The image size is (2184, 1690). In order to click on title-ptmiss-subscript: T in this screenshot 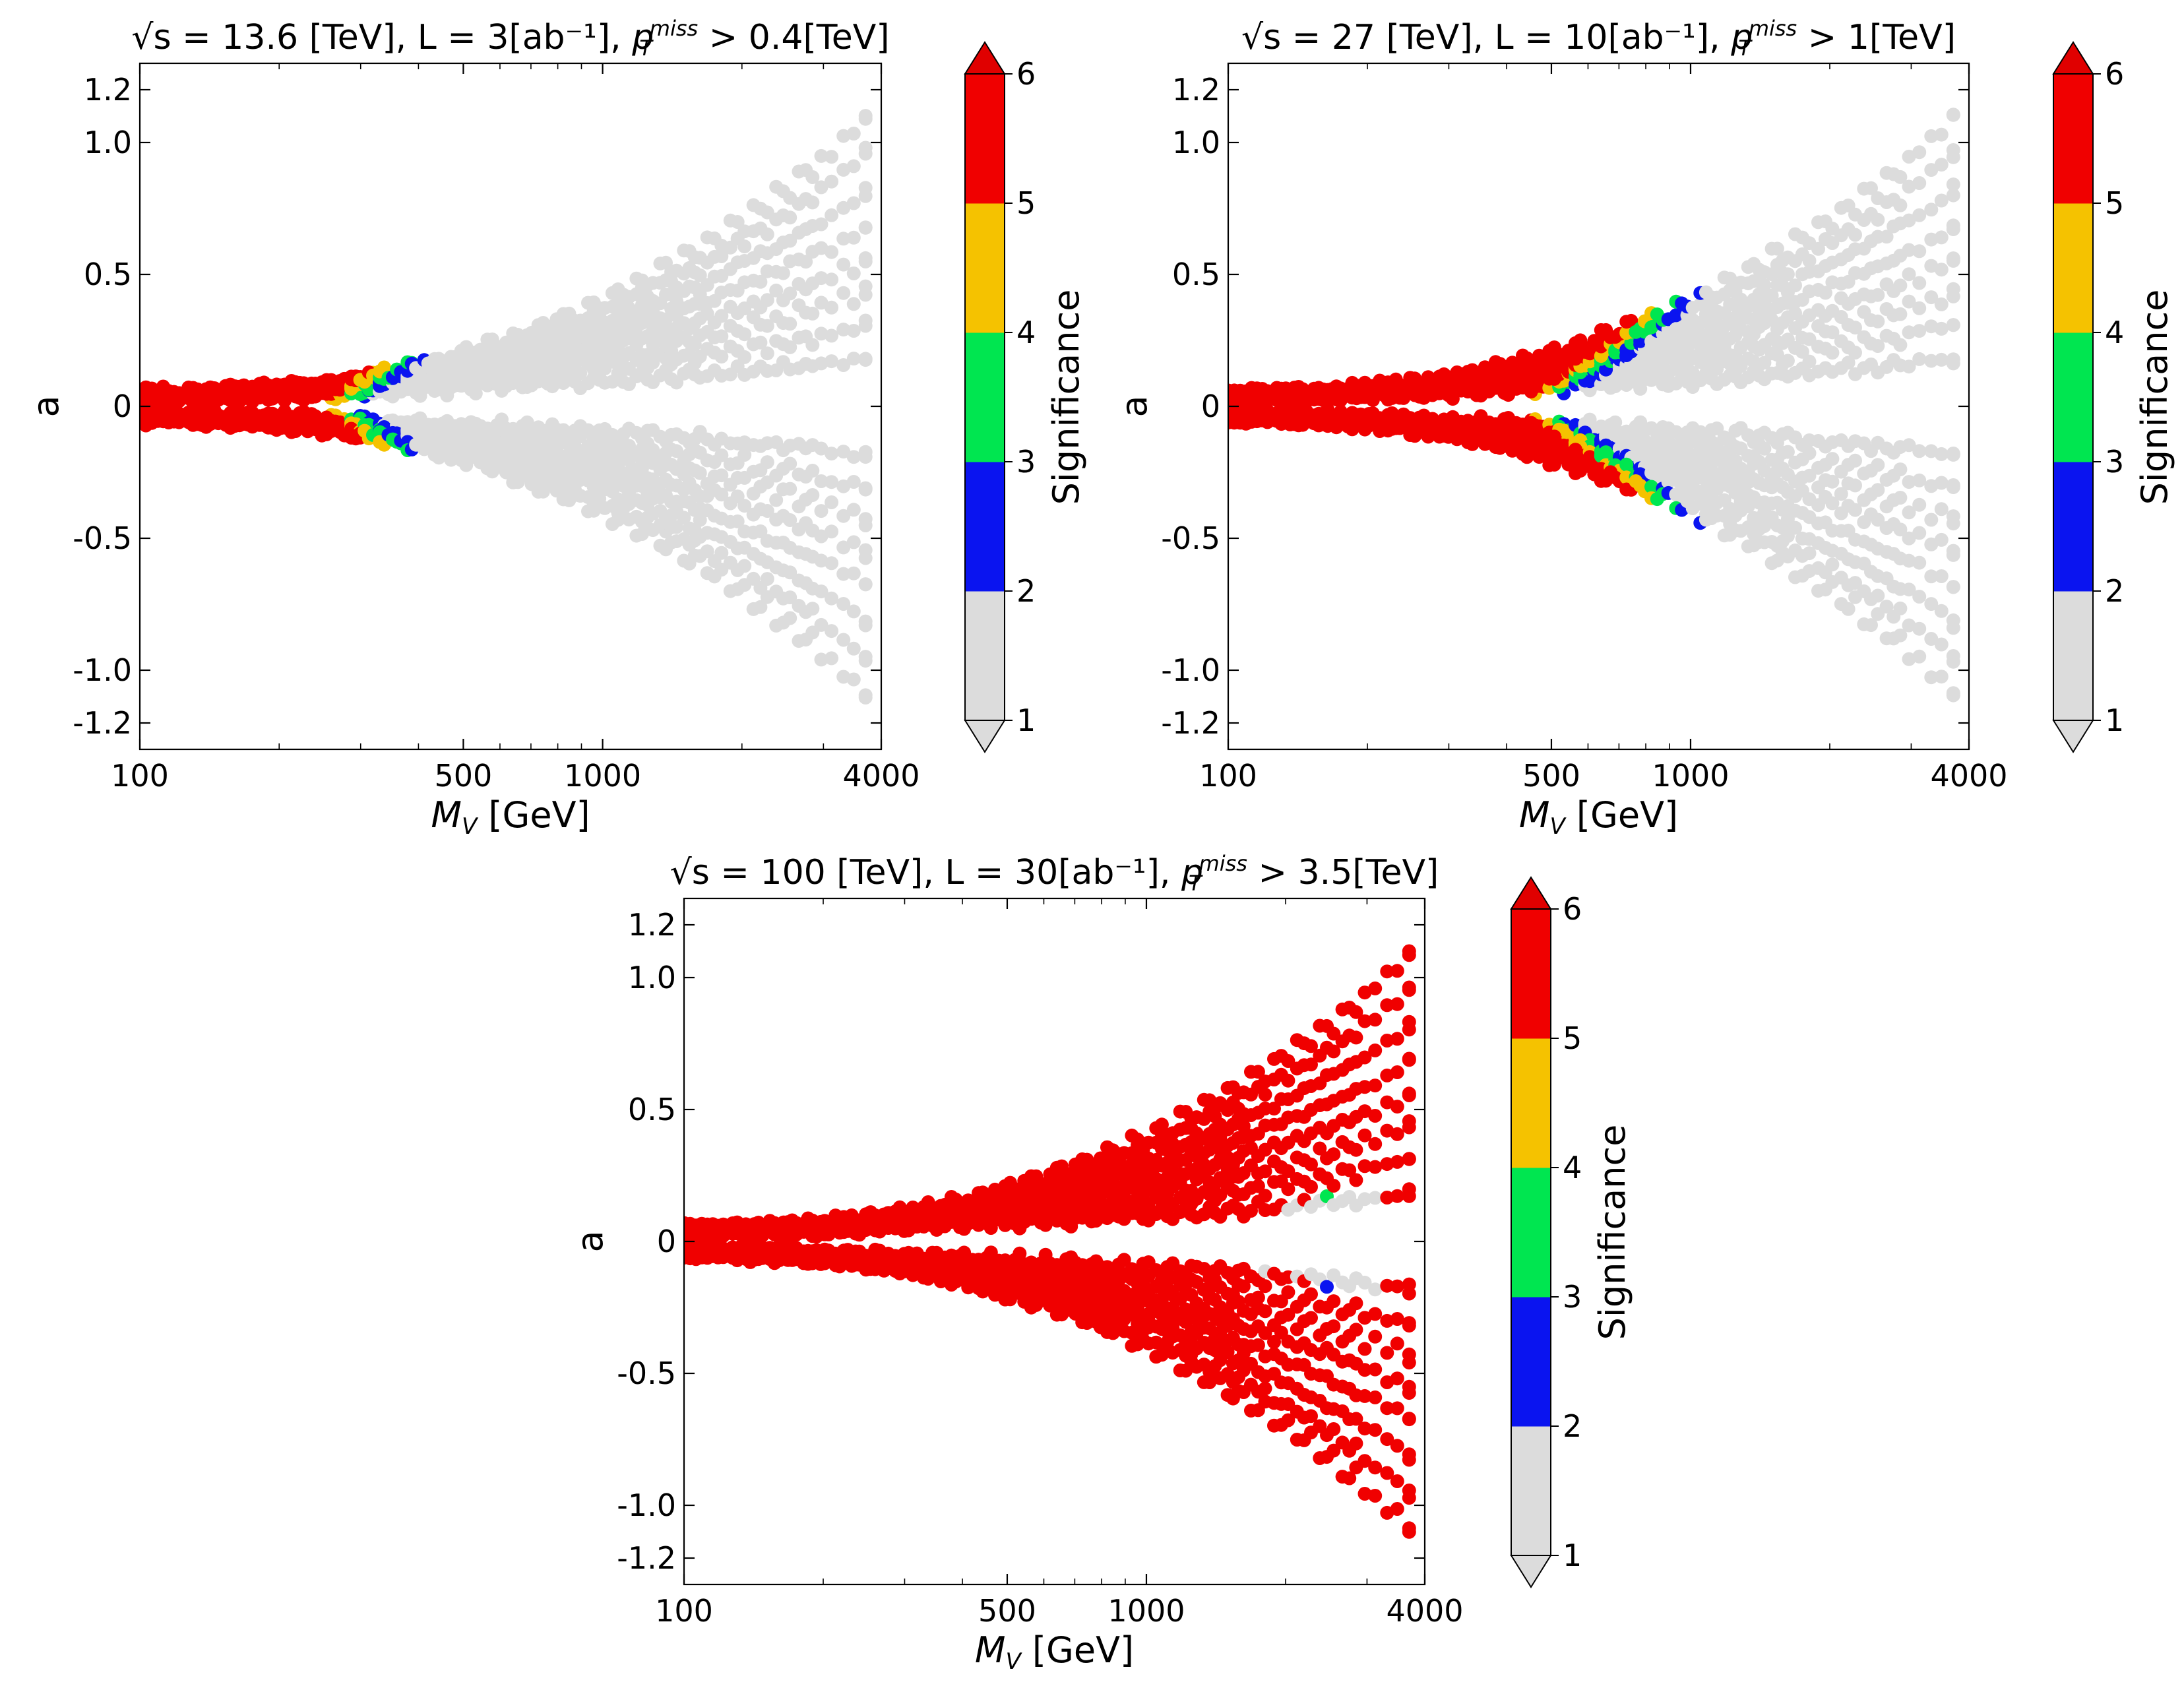, I will do `click(1745, 48)`.